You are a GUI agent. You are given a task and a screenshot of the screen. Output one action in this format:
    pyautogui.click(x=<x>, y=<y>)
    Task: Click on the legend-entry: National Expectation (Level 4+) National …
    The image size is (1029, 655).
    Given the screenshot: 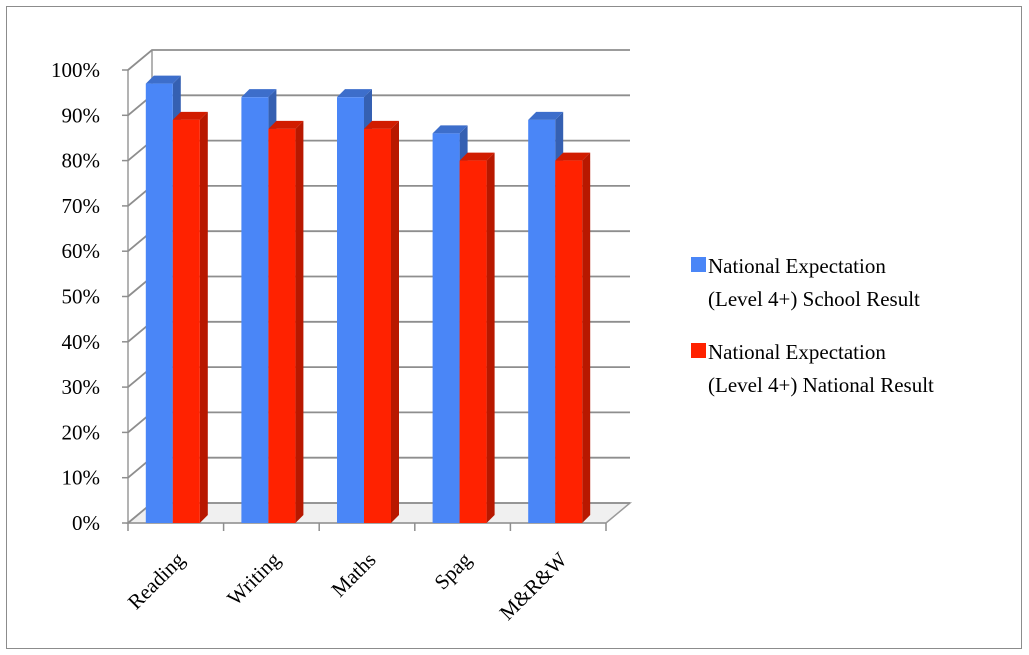 What is the action you would take?
    pyautogui.click(x=812, y=368)
    